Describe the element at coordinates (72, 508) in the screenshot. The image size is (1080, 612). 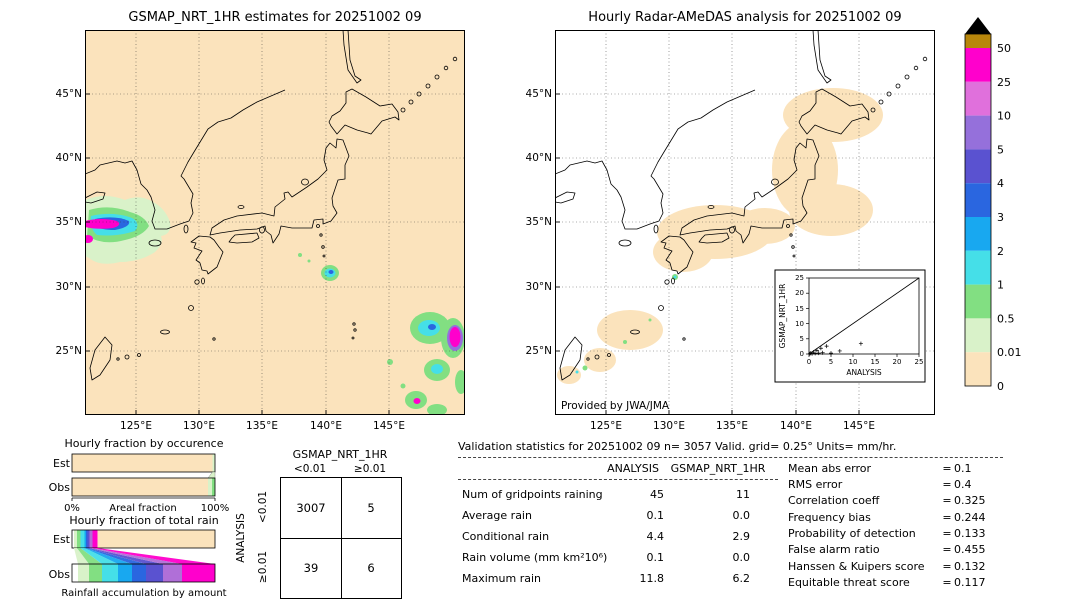
I see `areal-axis-min: 0%` at that location.